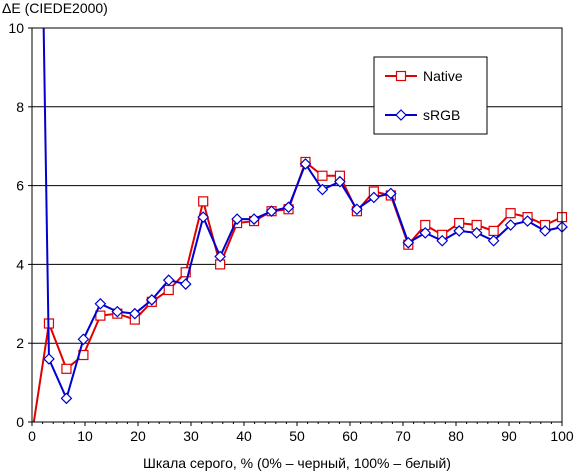 This screenshot has width=574, height=472. What do you see at coordinates (85, 436) in the screenshot?
I see `x-tick-label: 10` at bounding box center [85, 436].